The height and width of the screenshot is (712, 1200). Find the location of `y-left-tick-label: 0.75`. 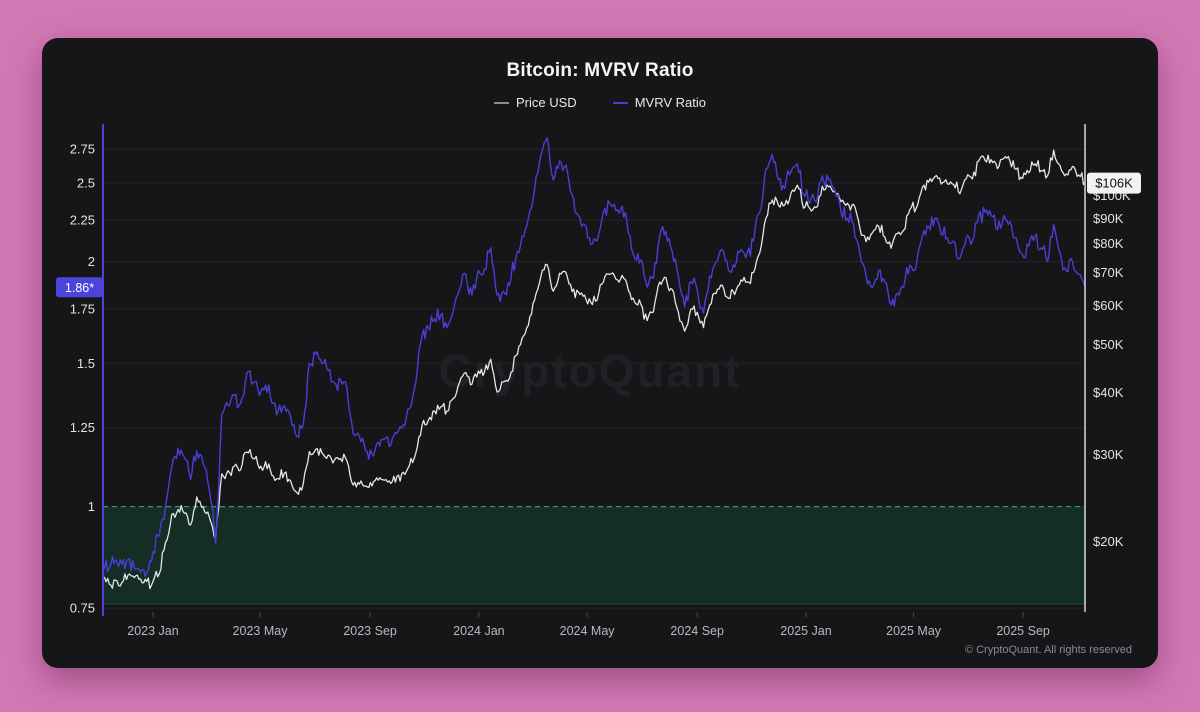

y-left-tick-label: 0.75 is located at coordinates (82, 608).